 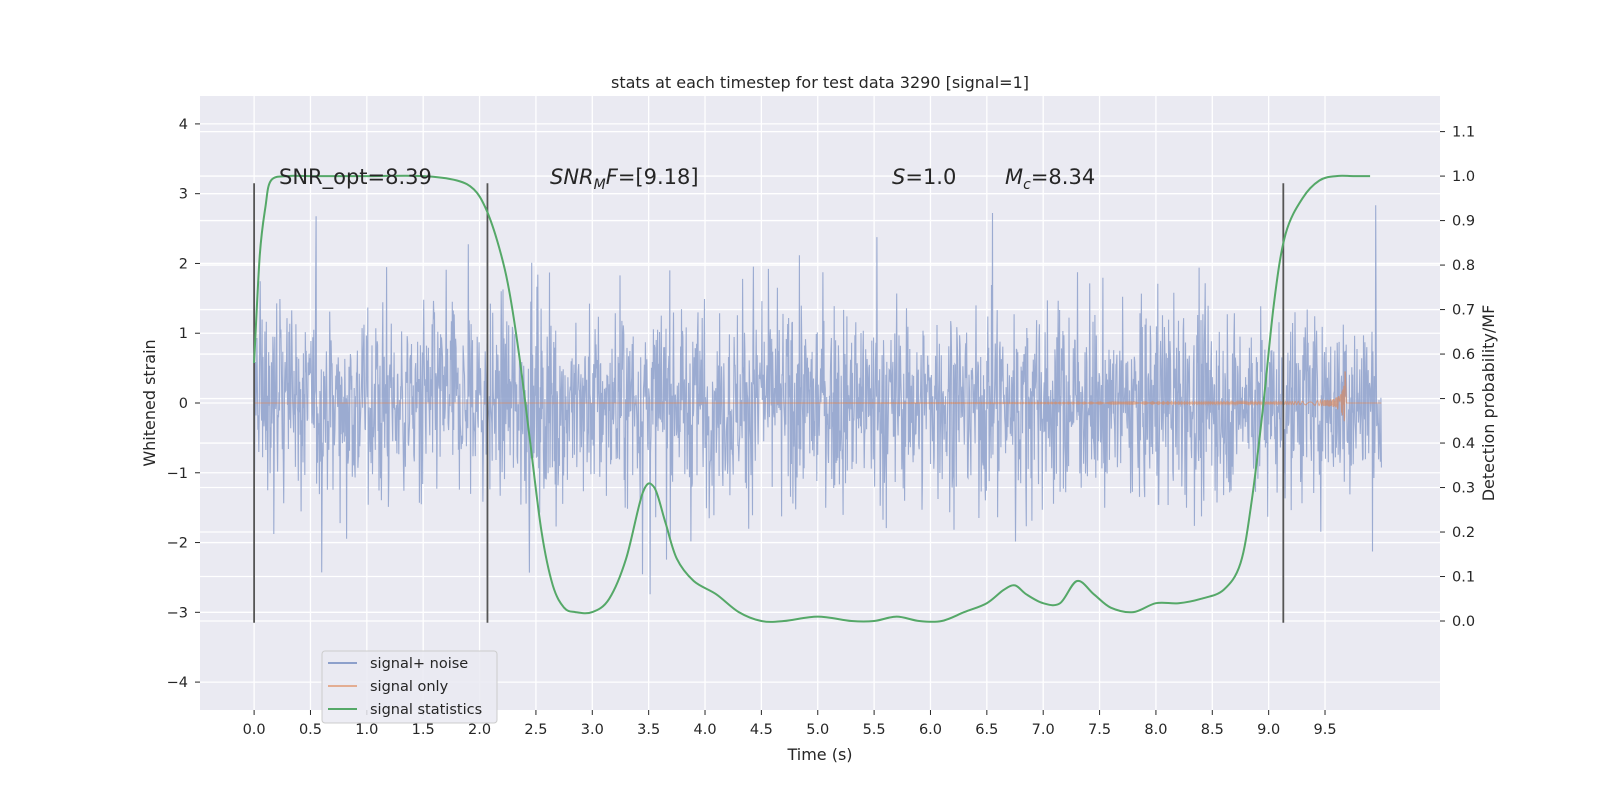 I want to click on x-tick-label: 3.5, so click(x=648, y=730).